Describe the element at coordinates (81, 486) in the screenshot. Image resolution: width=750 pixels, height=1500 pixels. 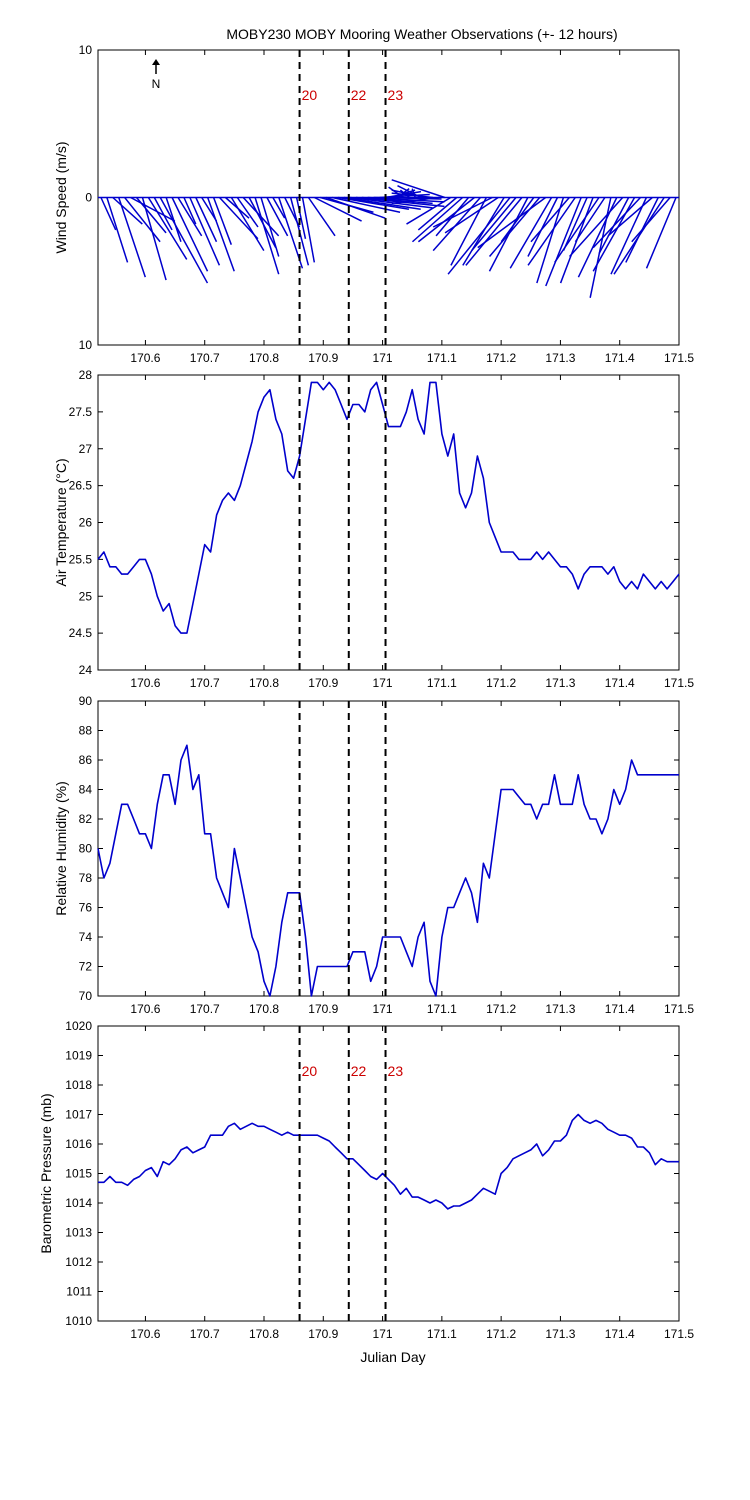
I see `y-tick-label: 26.5` at that location.